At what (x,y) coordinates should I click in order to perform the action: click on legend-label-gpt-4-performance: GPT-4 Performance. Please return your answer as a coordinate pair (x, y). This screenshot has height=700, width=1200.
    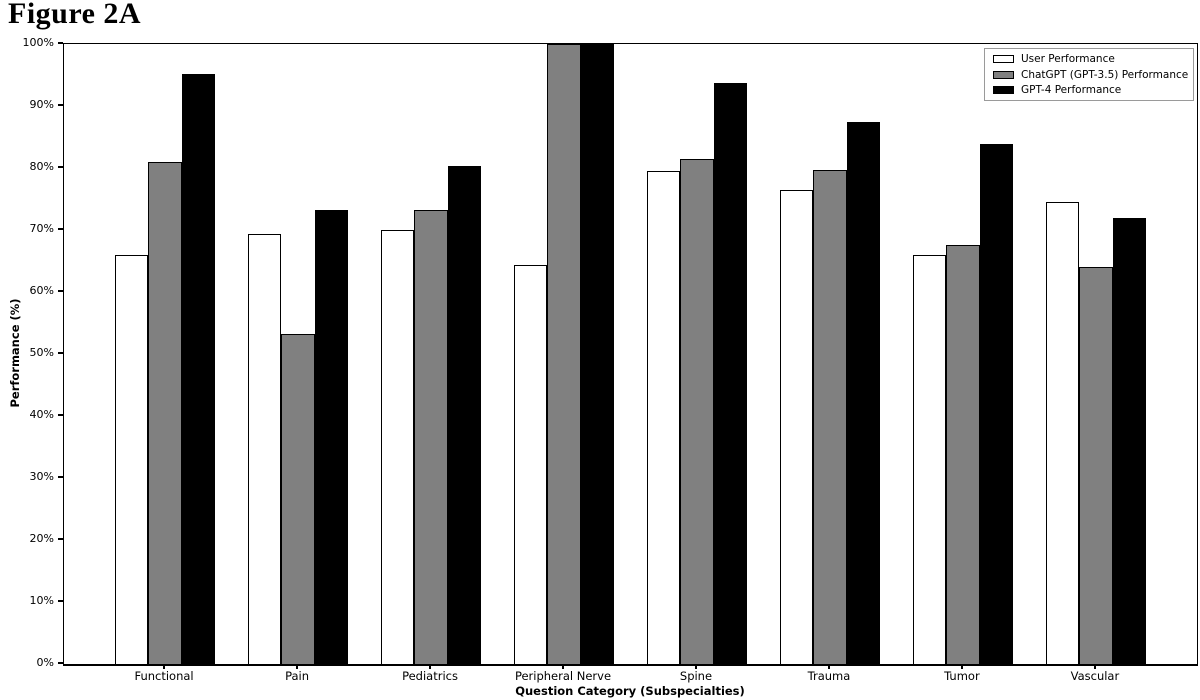
    Looking at the image, I should click on (1071, 90).